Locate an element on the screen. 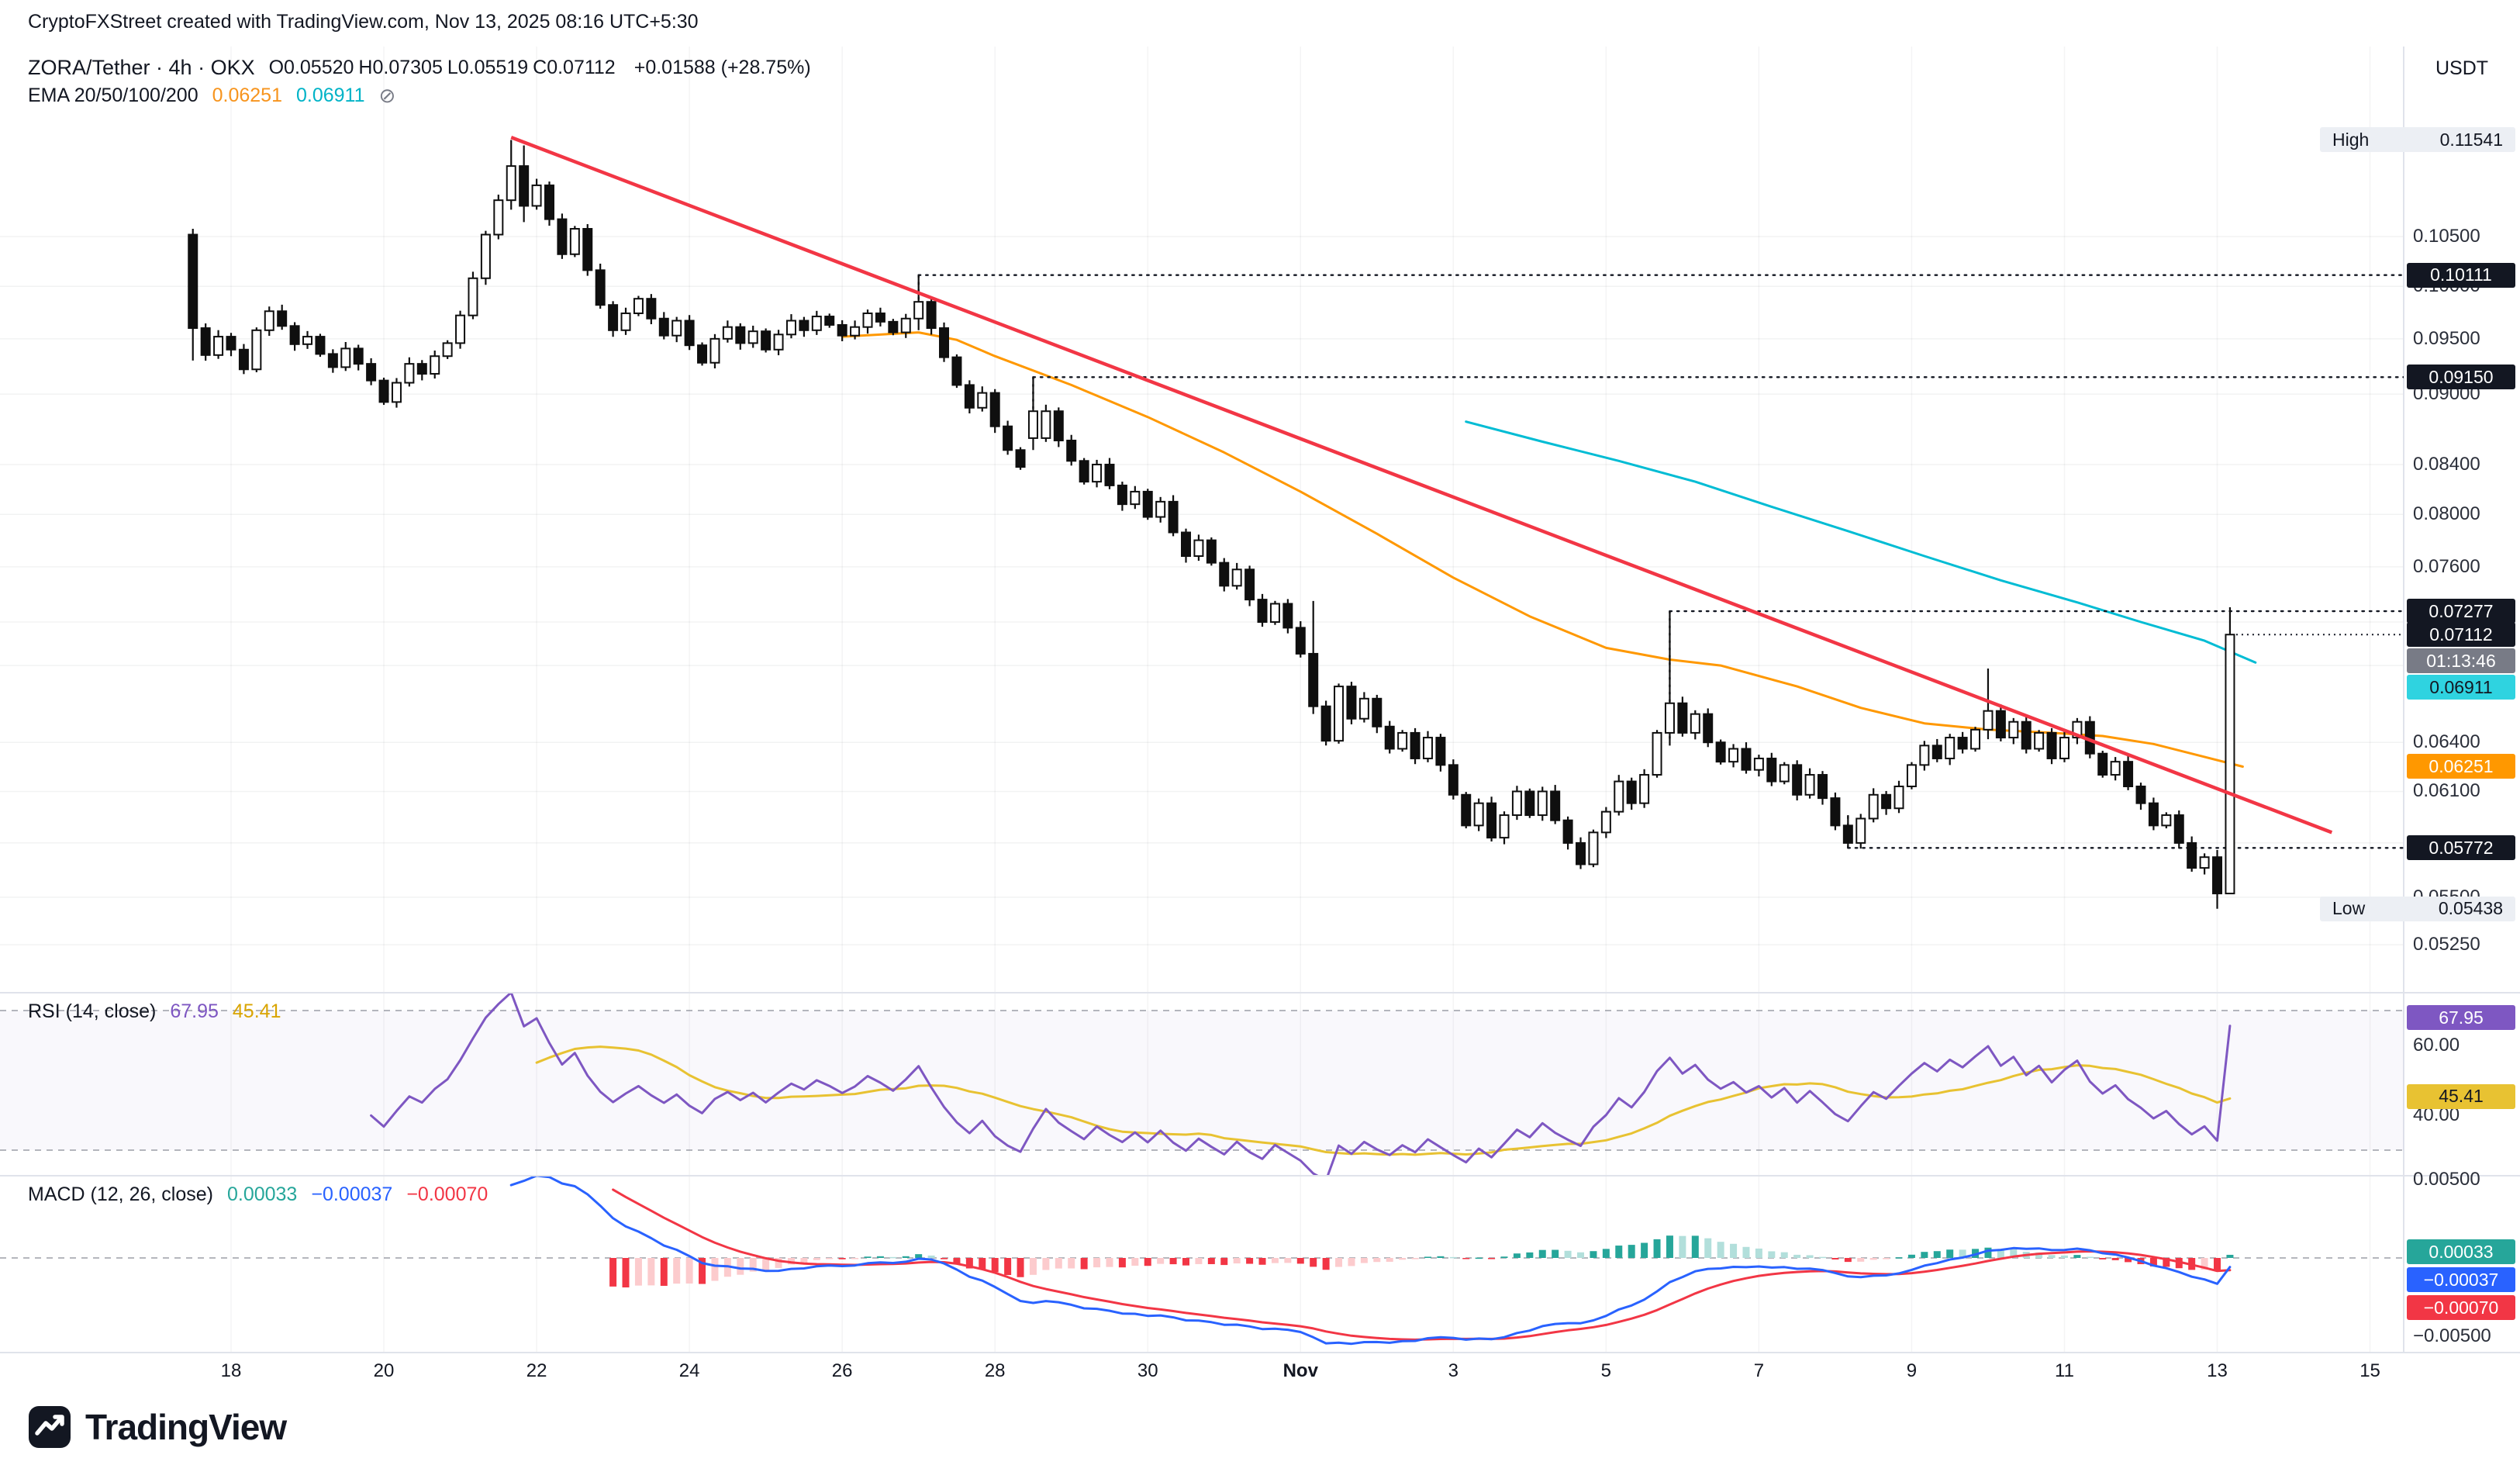 The image size is (2520, 1472). price-axis-box: −0.00070 is located at coordinates (2461, 1307).